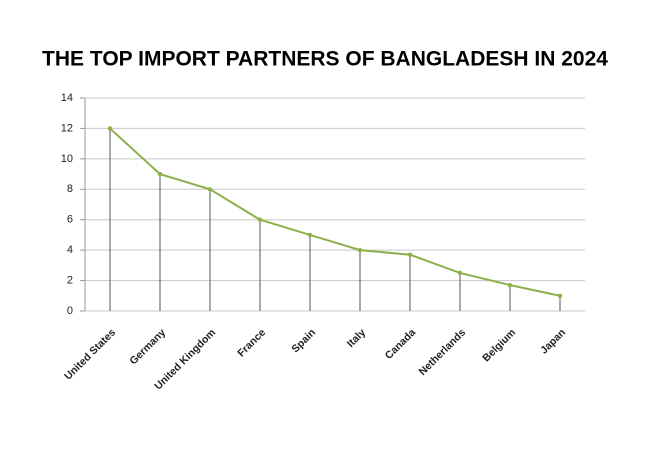  I want to click on y-tick-label: 12, so click(67, 128).